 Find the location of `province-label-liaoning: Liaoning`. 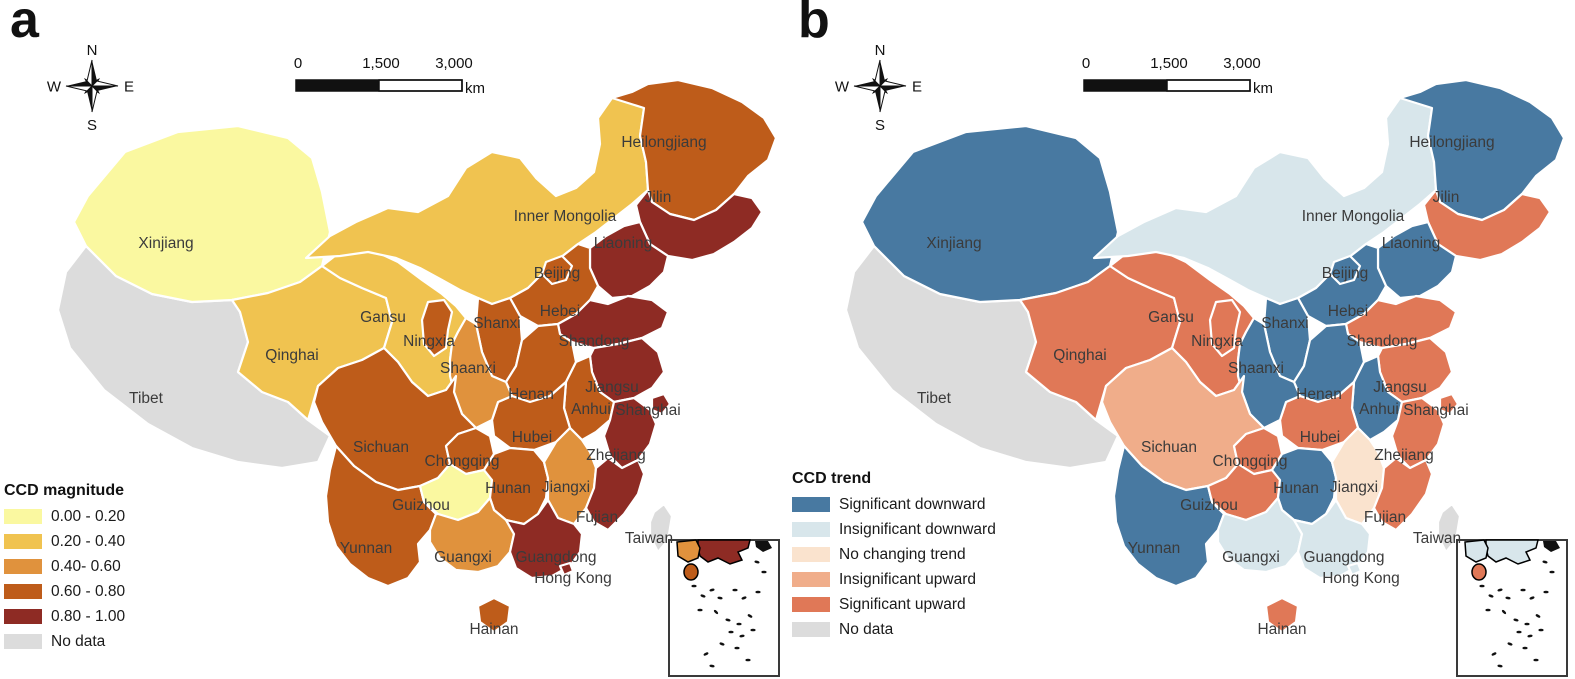

province-label-liaoning: Liaoning is located at coordinates (623, 243).